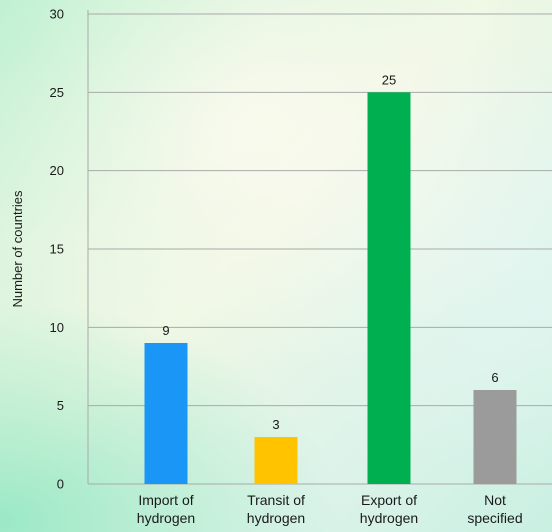  What do you see at coordinates (57, 170) in the screenshot?
I see `y-tick-label: 20` at bounding box center [57, 170].